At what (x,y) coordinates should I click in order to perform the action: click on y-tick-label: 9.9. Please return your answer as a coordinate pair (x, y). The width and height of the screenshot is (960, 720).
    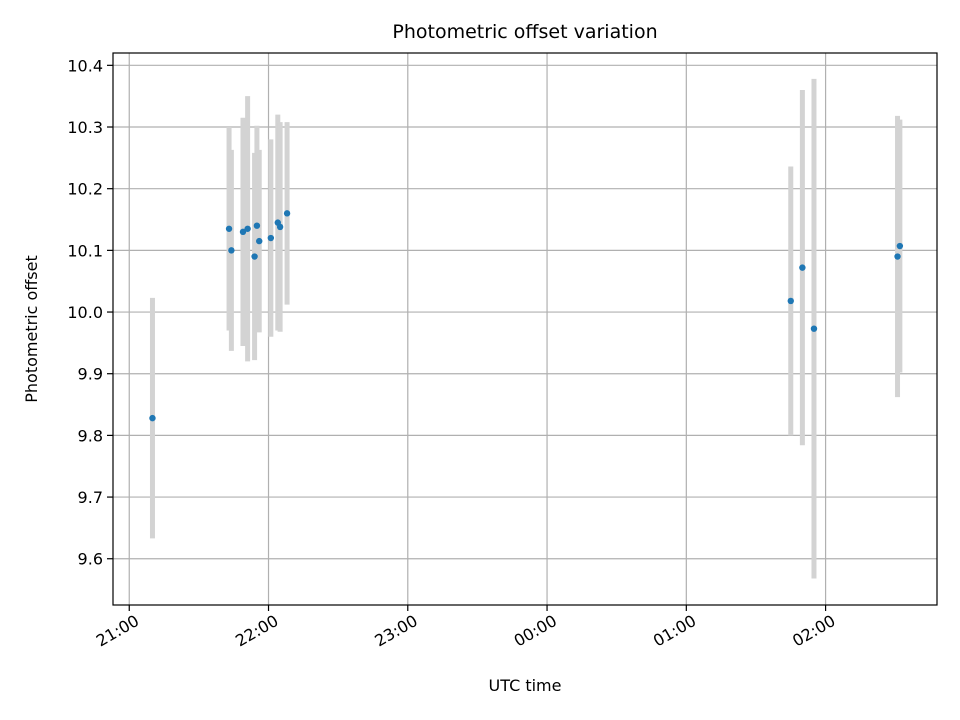
    Looking at the image, I should click on (90, 374).